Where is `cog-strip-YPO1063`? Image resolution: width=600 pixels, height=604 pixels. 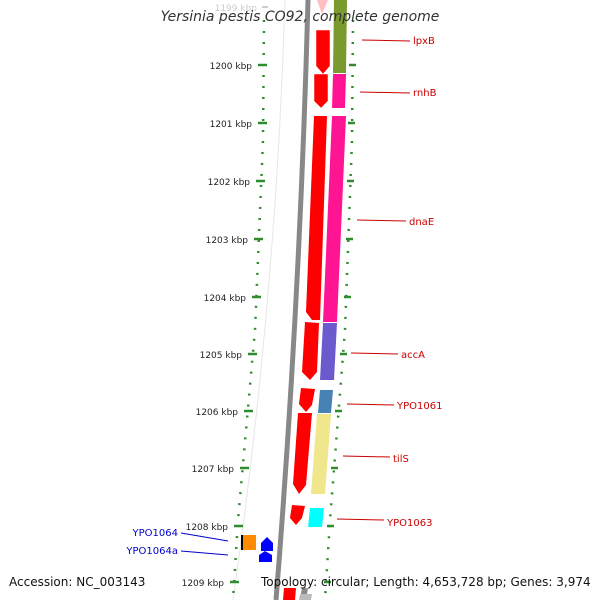 cog-strip-YPO1063 is located at coordinates (316, 517).